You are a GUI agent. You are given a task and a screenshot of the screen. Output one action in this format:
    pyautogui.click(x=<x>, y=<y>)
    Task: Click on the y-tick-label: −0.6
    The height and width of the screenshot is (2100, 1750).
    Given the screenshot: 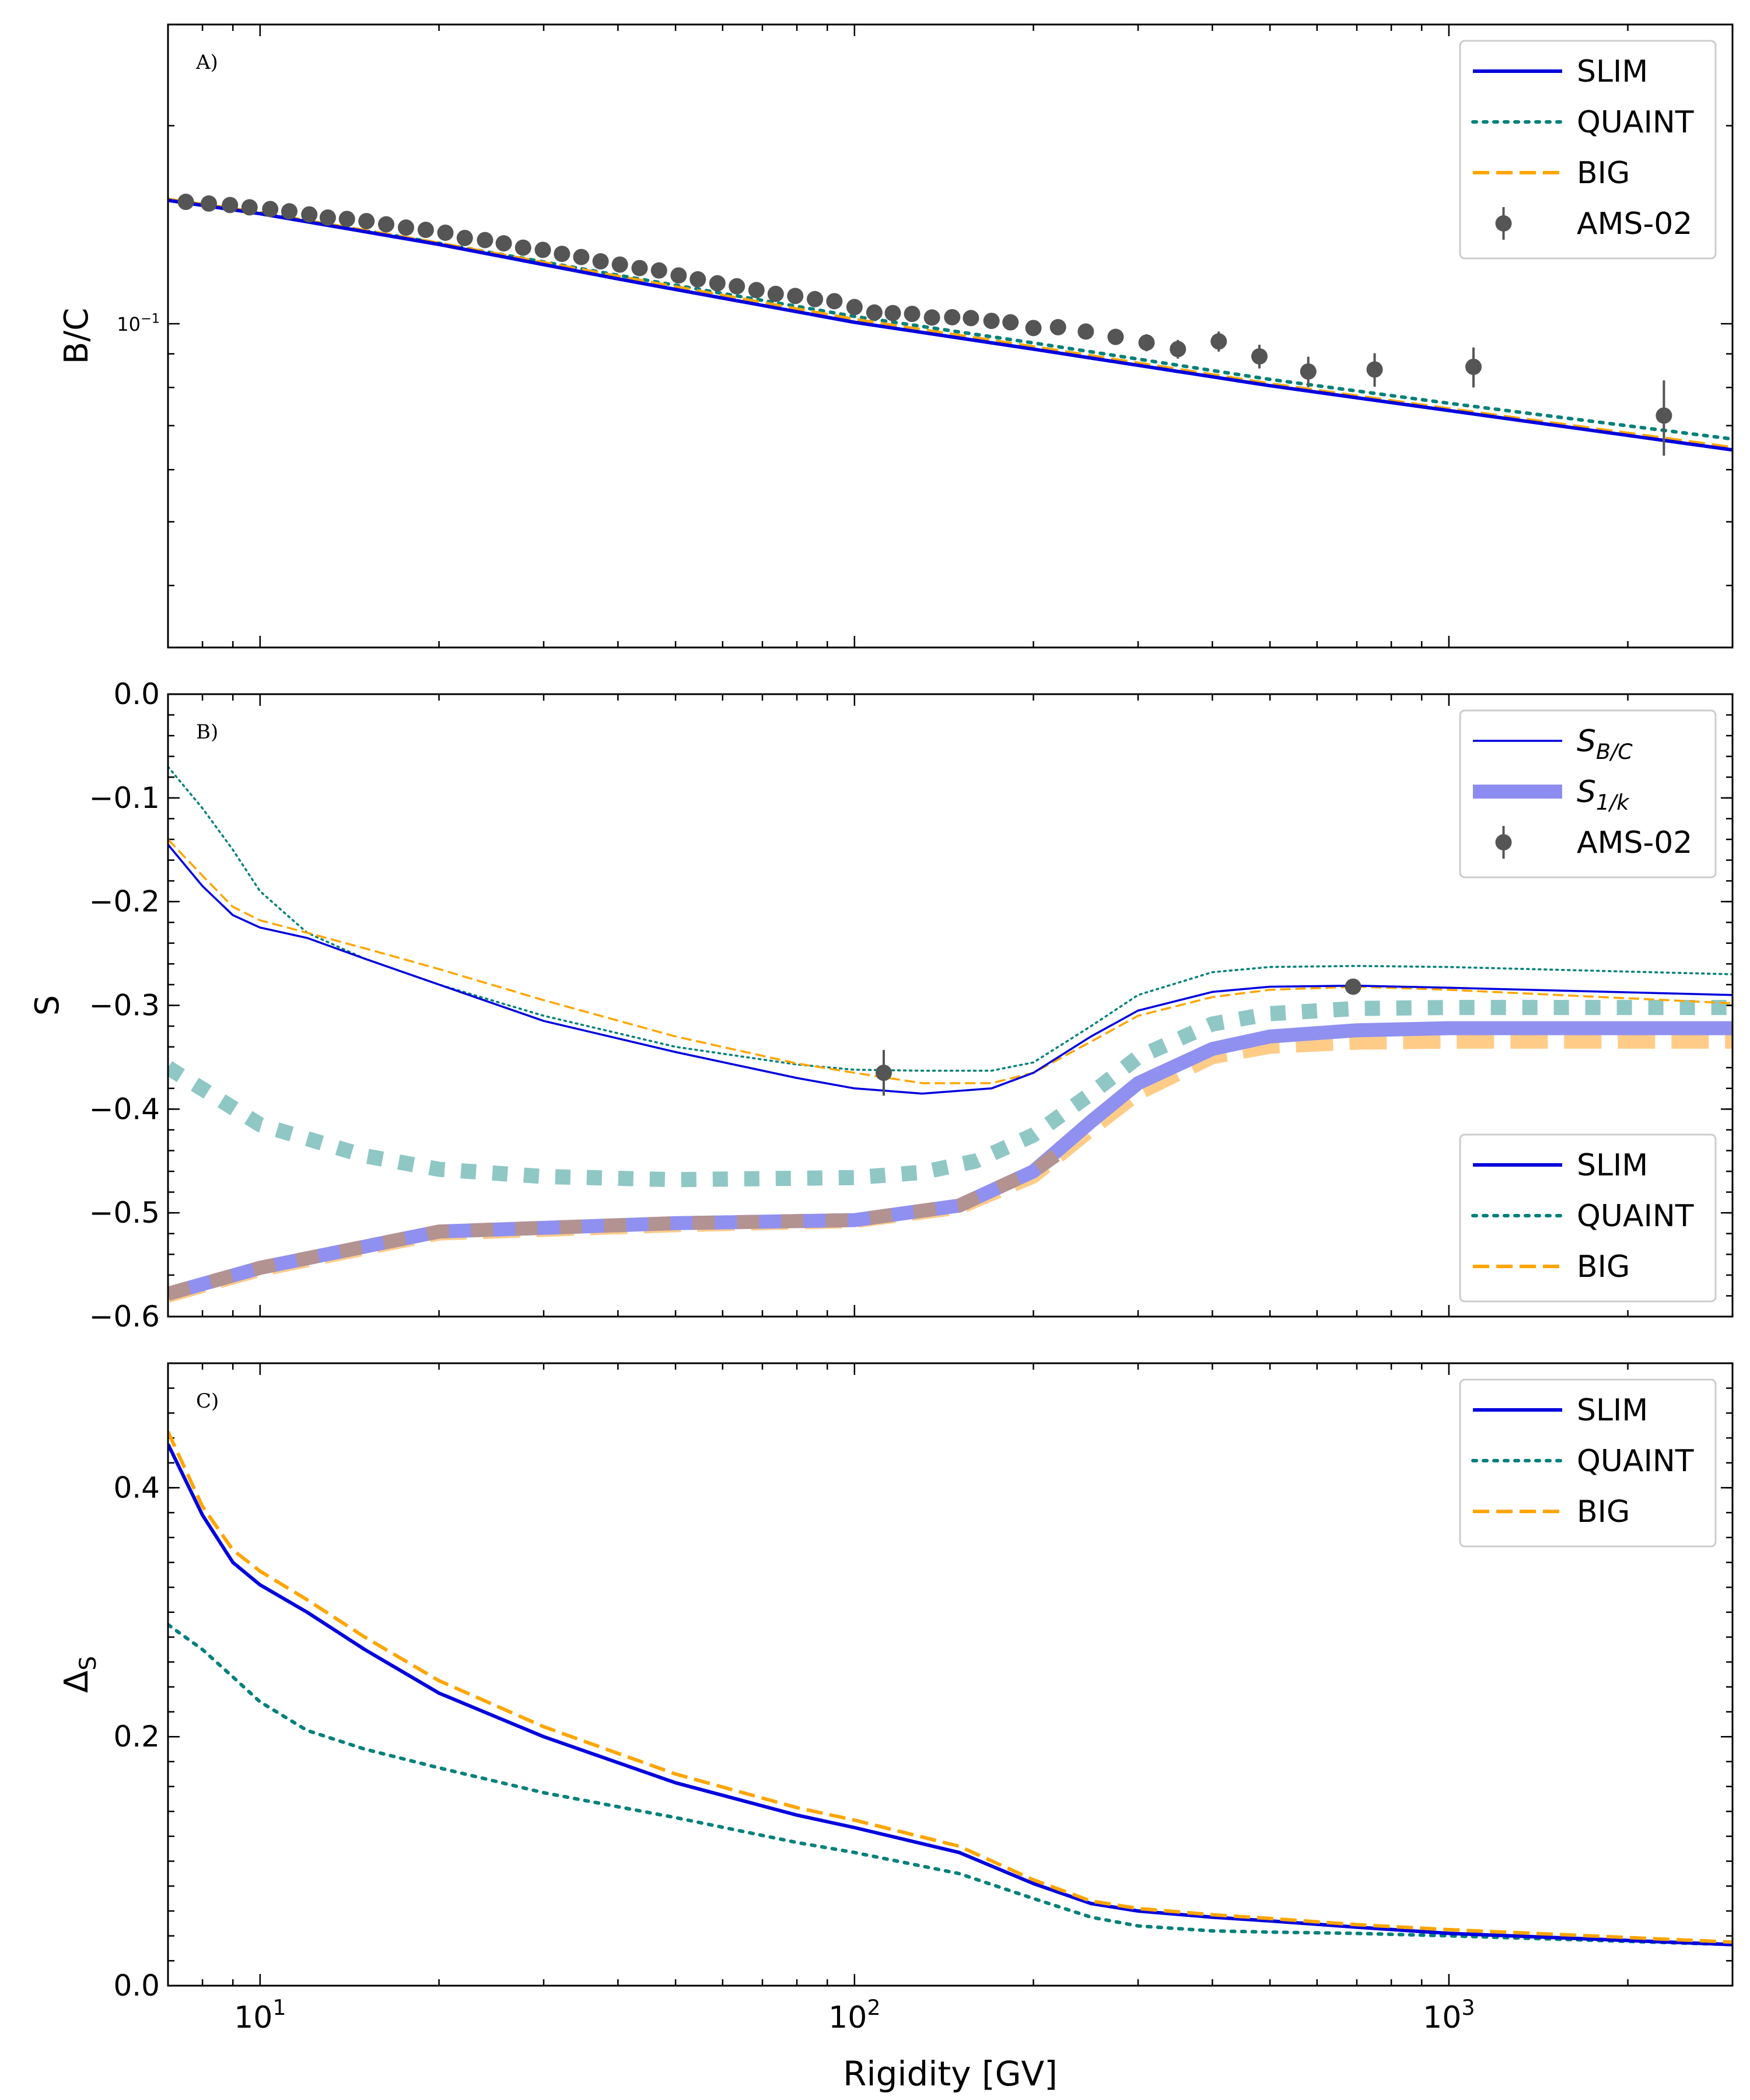 What is the action you would take?
    pyautogui.click(x=124, y=1317)
    